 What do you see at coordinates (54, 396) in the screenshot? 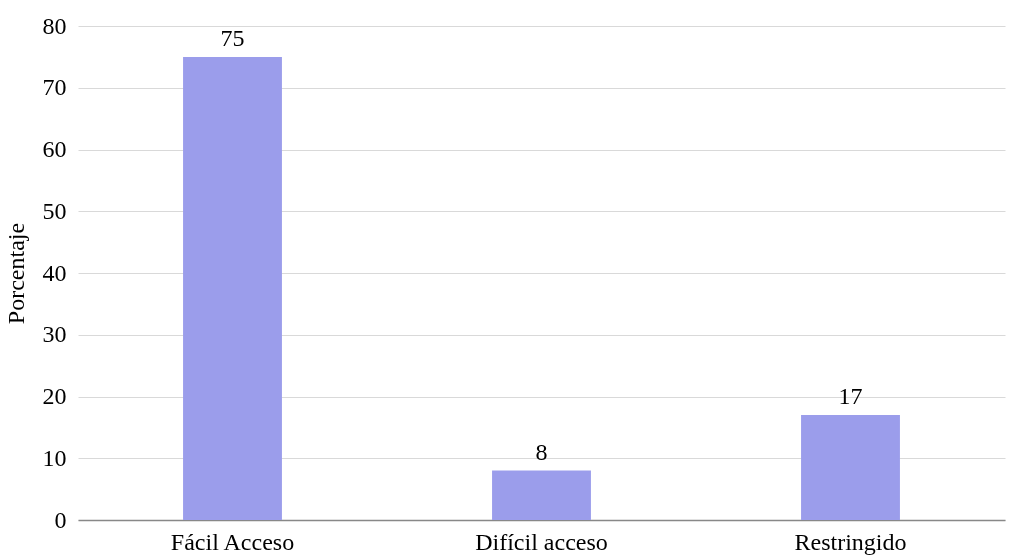
I see `y-tick-label: 20` at bounding box center [54, 396].